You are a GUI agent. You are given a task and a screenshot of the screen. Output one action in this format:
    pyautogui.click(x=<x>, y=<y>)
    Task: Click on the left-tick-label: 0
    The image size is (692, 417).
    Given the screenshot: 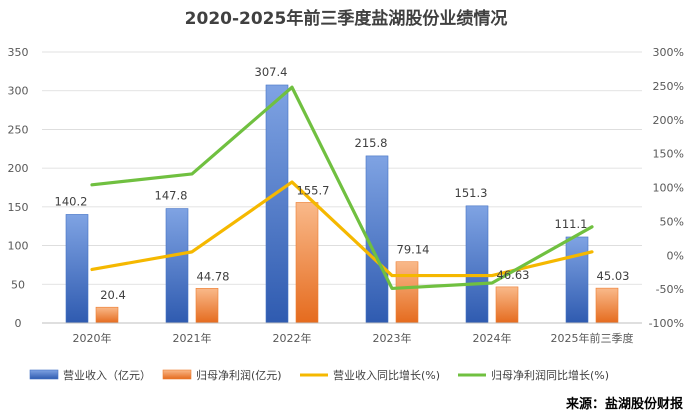 What is the action you would take?
    pyautogui.click(x=18, y=323)
    